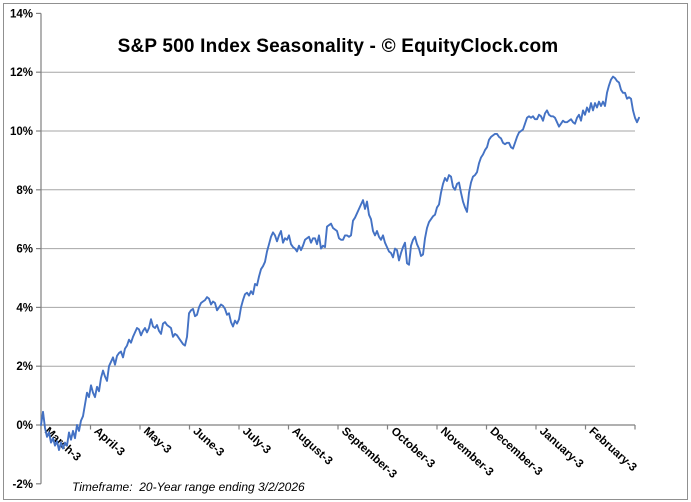 This screenshot has height=502, width=691. What do you see at coordinates (311, 446) in the screenshot?
I see `x-tick-label: August-3` at bounding box center [311, 446].